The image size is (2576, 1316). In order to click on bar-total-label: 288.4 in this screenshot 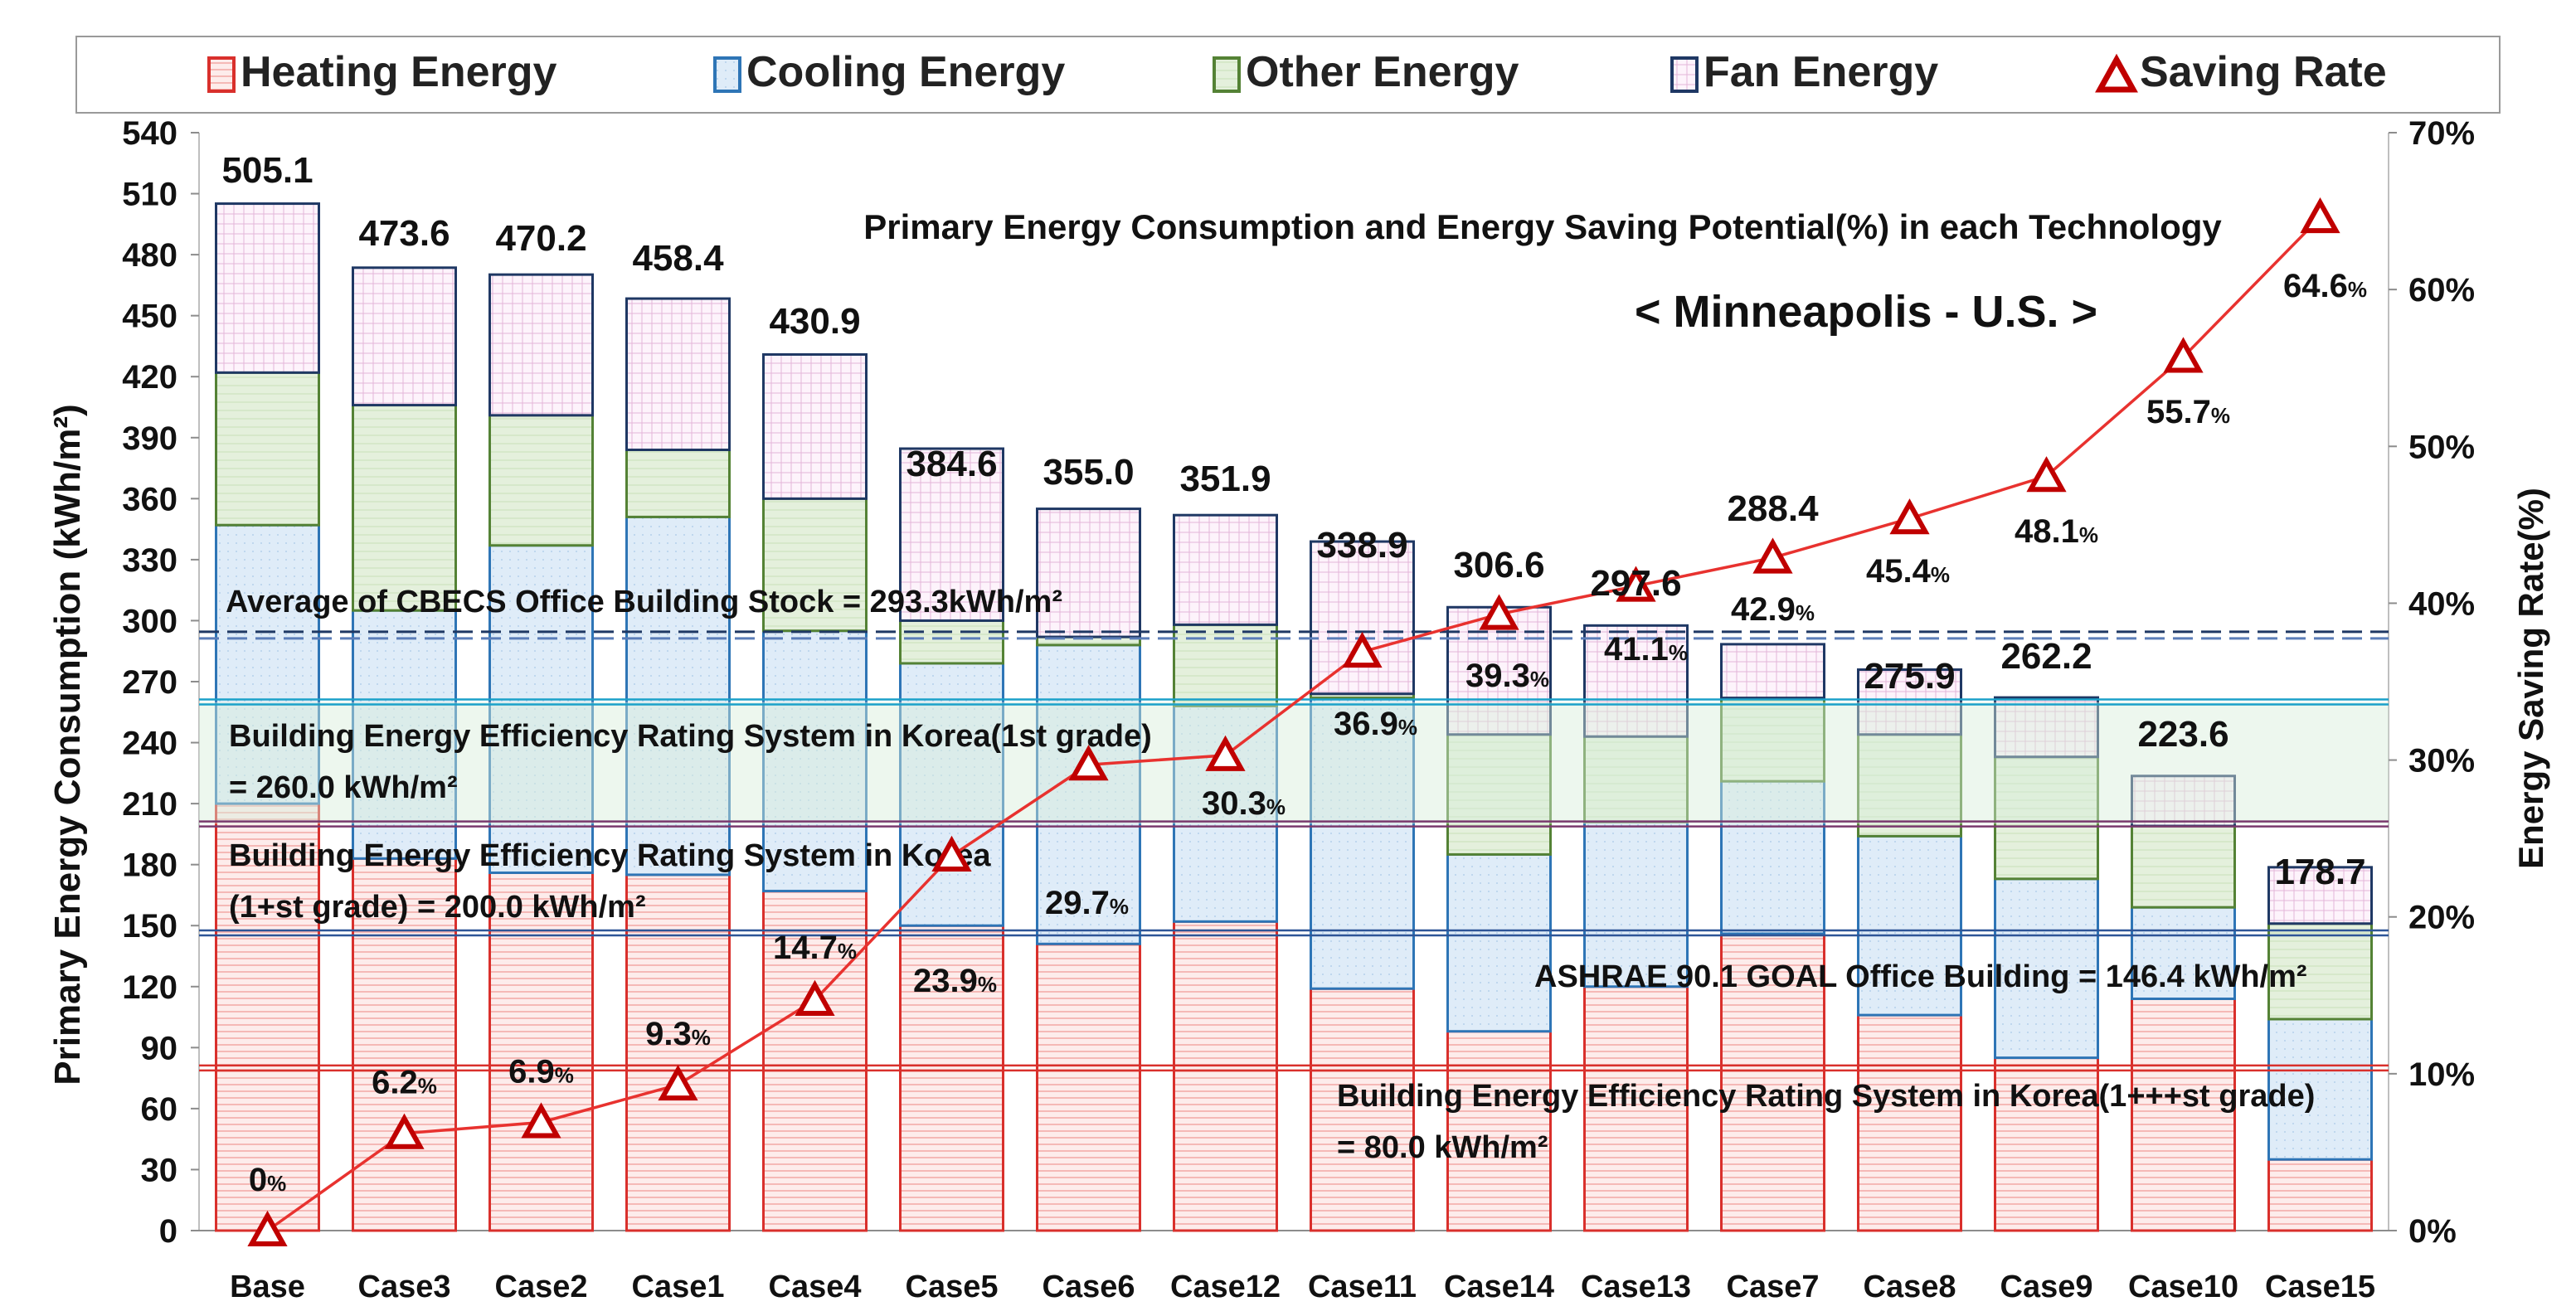, I will do `click(1773, 508)`.